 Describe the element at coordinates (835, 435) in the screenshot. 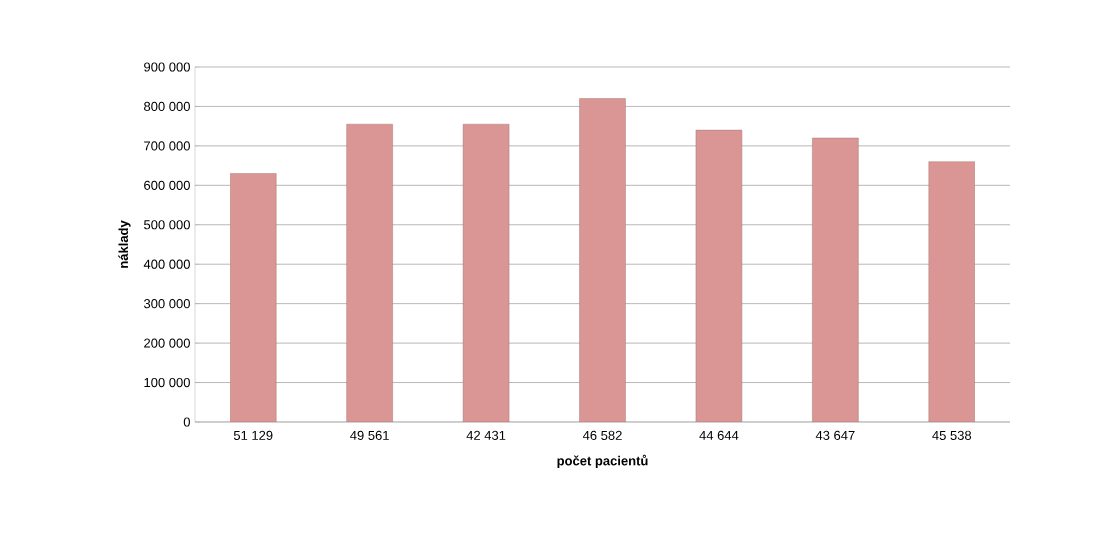

I see `x-tick-label: 43 647` at that location.